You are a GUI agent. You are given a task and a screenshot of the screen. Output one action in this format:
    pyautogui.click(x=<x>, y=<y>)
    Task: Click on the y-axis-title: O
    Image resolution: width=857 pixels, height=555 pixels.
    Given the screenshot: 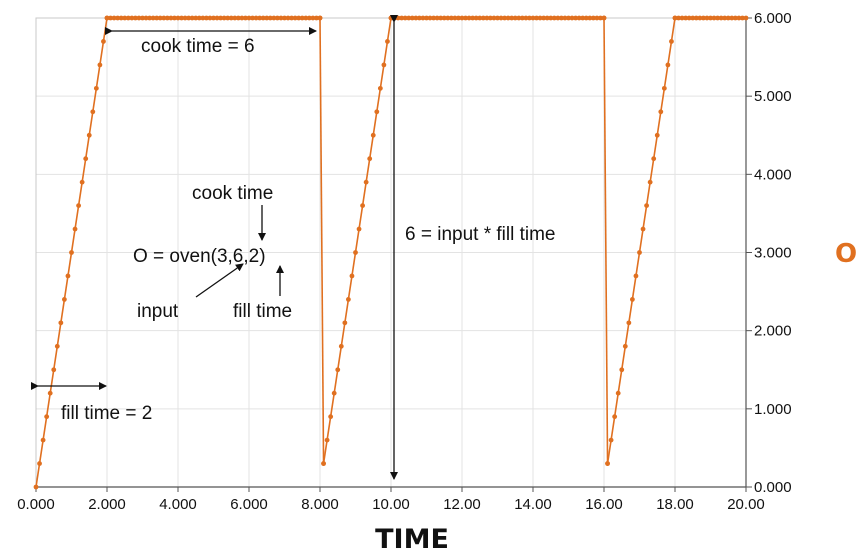 What is the action you would take?
    pyautogui.click(x=846, y=254)
    